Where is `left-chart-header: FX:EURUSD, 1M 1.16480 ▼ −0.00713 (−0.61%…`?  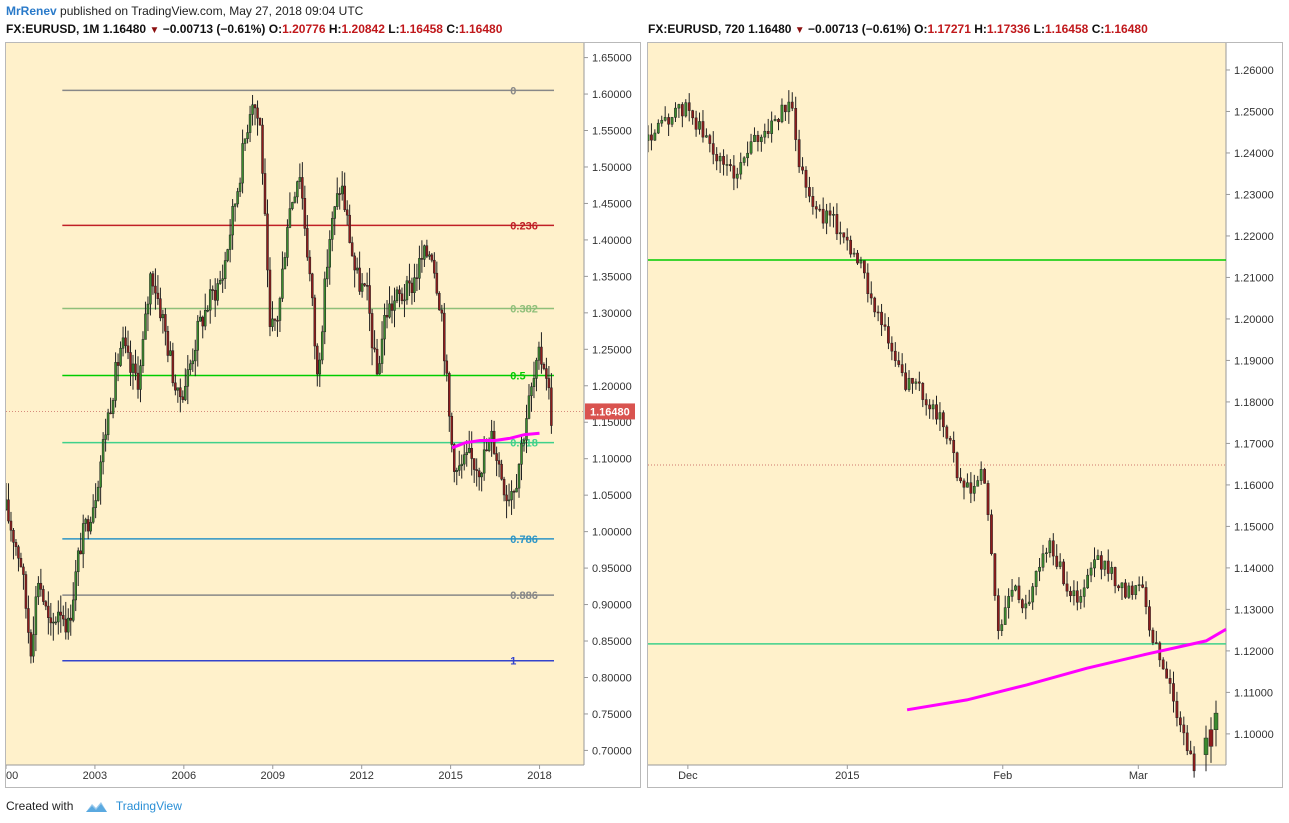
left-chart-header: FX:EURUSD, 1M 1.16480 ▼ −0.00713 (−0.61%… is located at coordinates (254, 29).